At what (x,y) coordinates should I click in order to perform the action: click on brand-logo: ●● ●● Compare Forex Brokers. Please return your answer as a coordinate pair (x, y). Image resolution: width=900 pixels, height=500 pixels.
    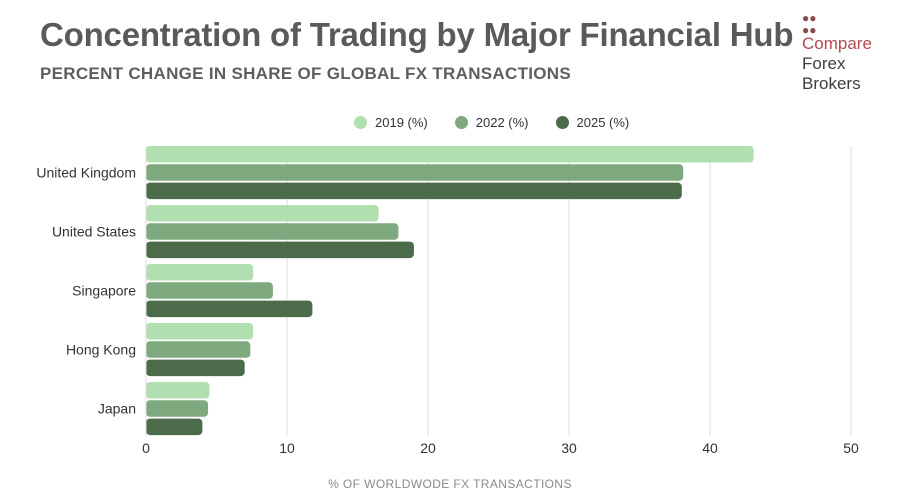
    Looking at the image, I should click on (840, 54).